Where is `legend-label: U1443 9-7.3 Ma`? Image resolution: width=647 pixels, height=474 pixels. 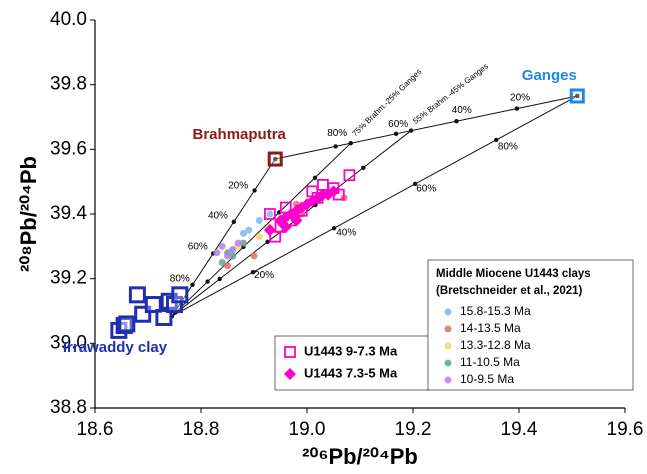
legend-label: U1443 9-7.3 Ma is located at coordinates (351, 350).